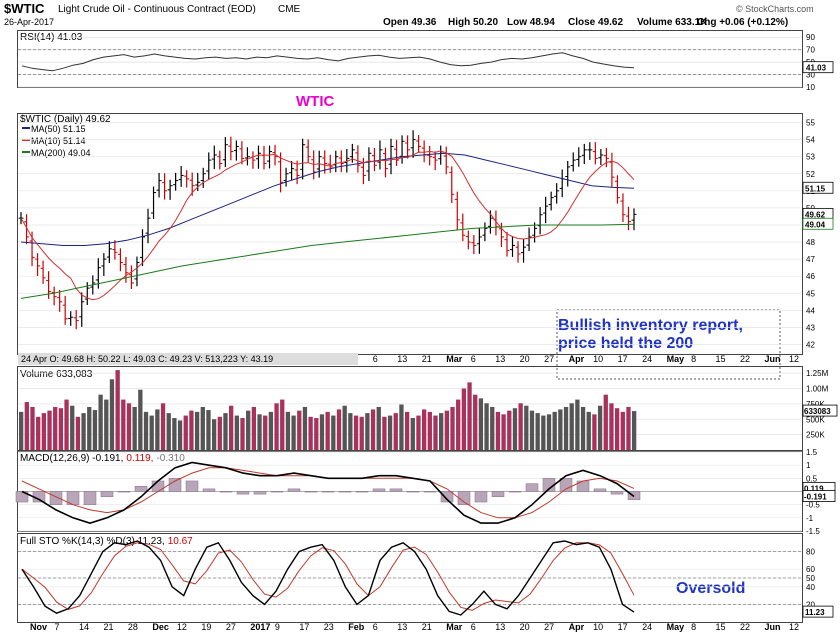 This screenshot has height=635, width=840. I want to click on macd-signal-badge-value: 0.119, so click(814, 488).